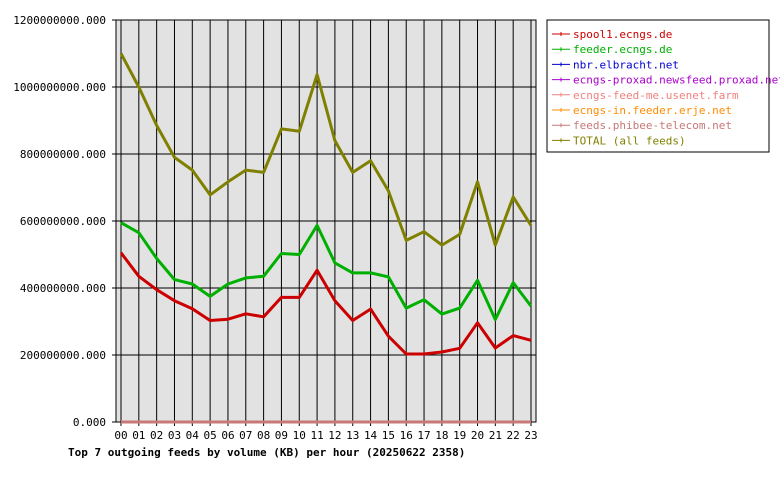 The image size is (780, 485). I want to click on legend-label: spool1.ecngs.de, so click(622, 34).